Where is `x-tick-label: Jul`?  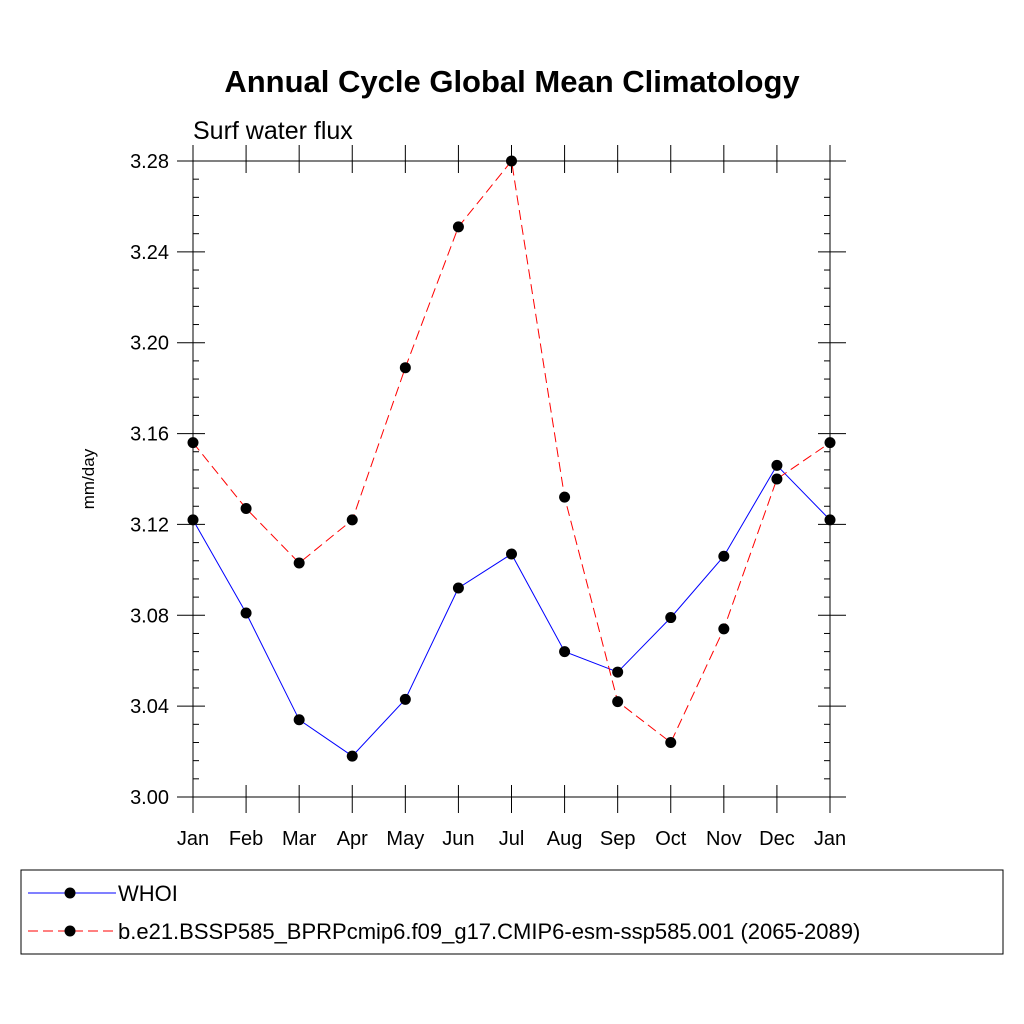 x-tick-label: Jul is located at coordinates (512, 839).